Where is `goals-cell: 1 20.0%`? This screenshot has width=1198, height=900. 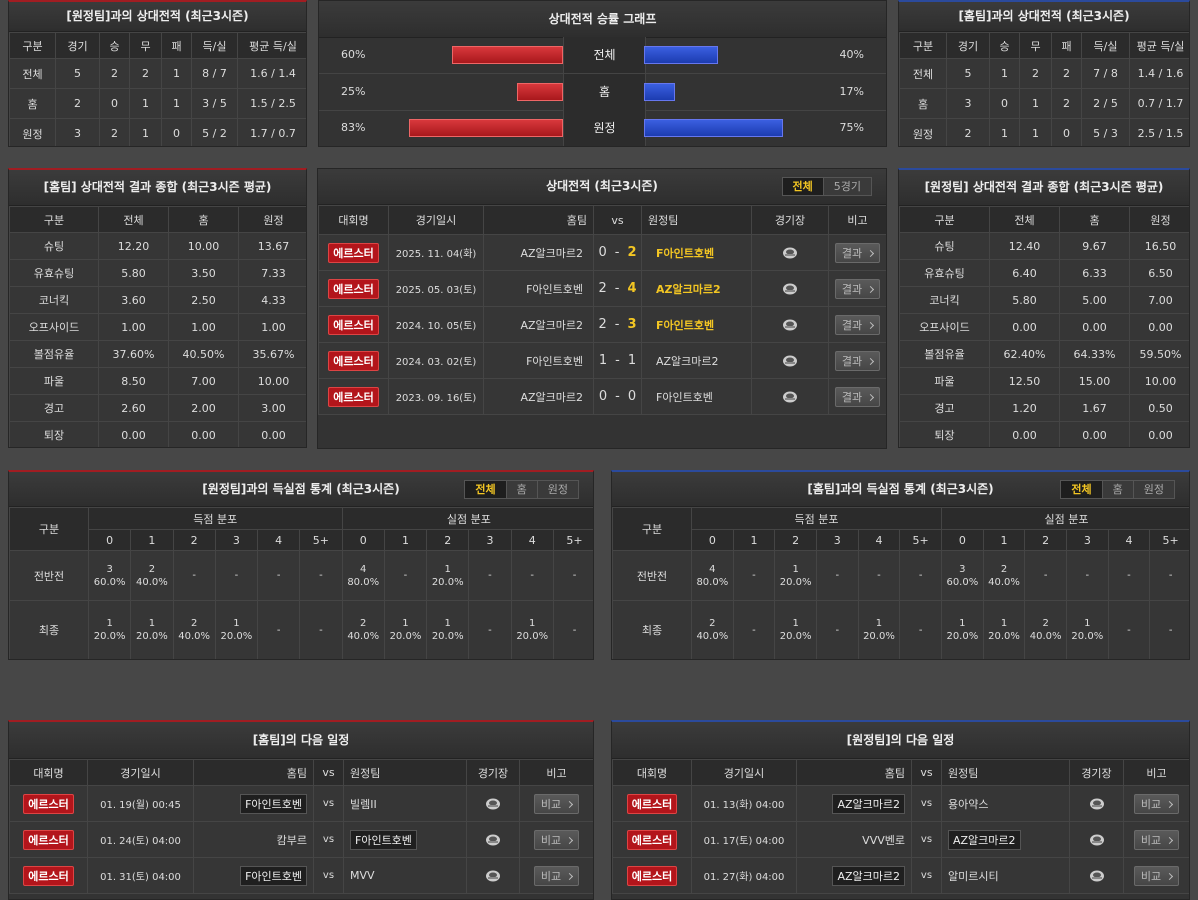 goals-cell: 1 20.0% is located at coordinates (795, 575).